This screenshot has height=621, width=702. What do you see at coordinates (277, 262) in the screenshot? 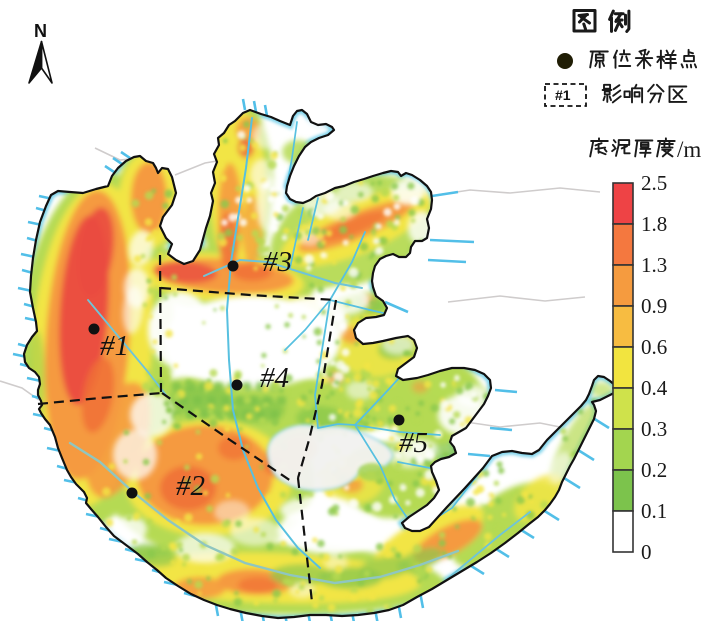
I see `svg-text: #3` at bounding box center [277, 262].